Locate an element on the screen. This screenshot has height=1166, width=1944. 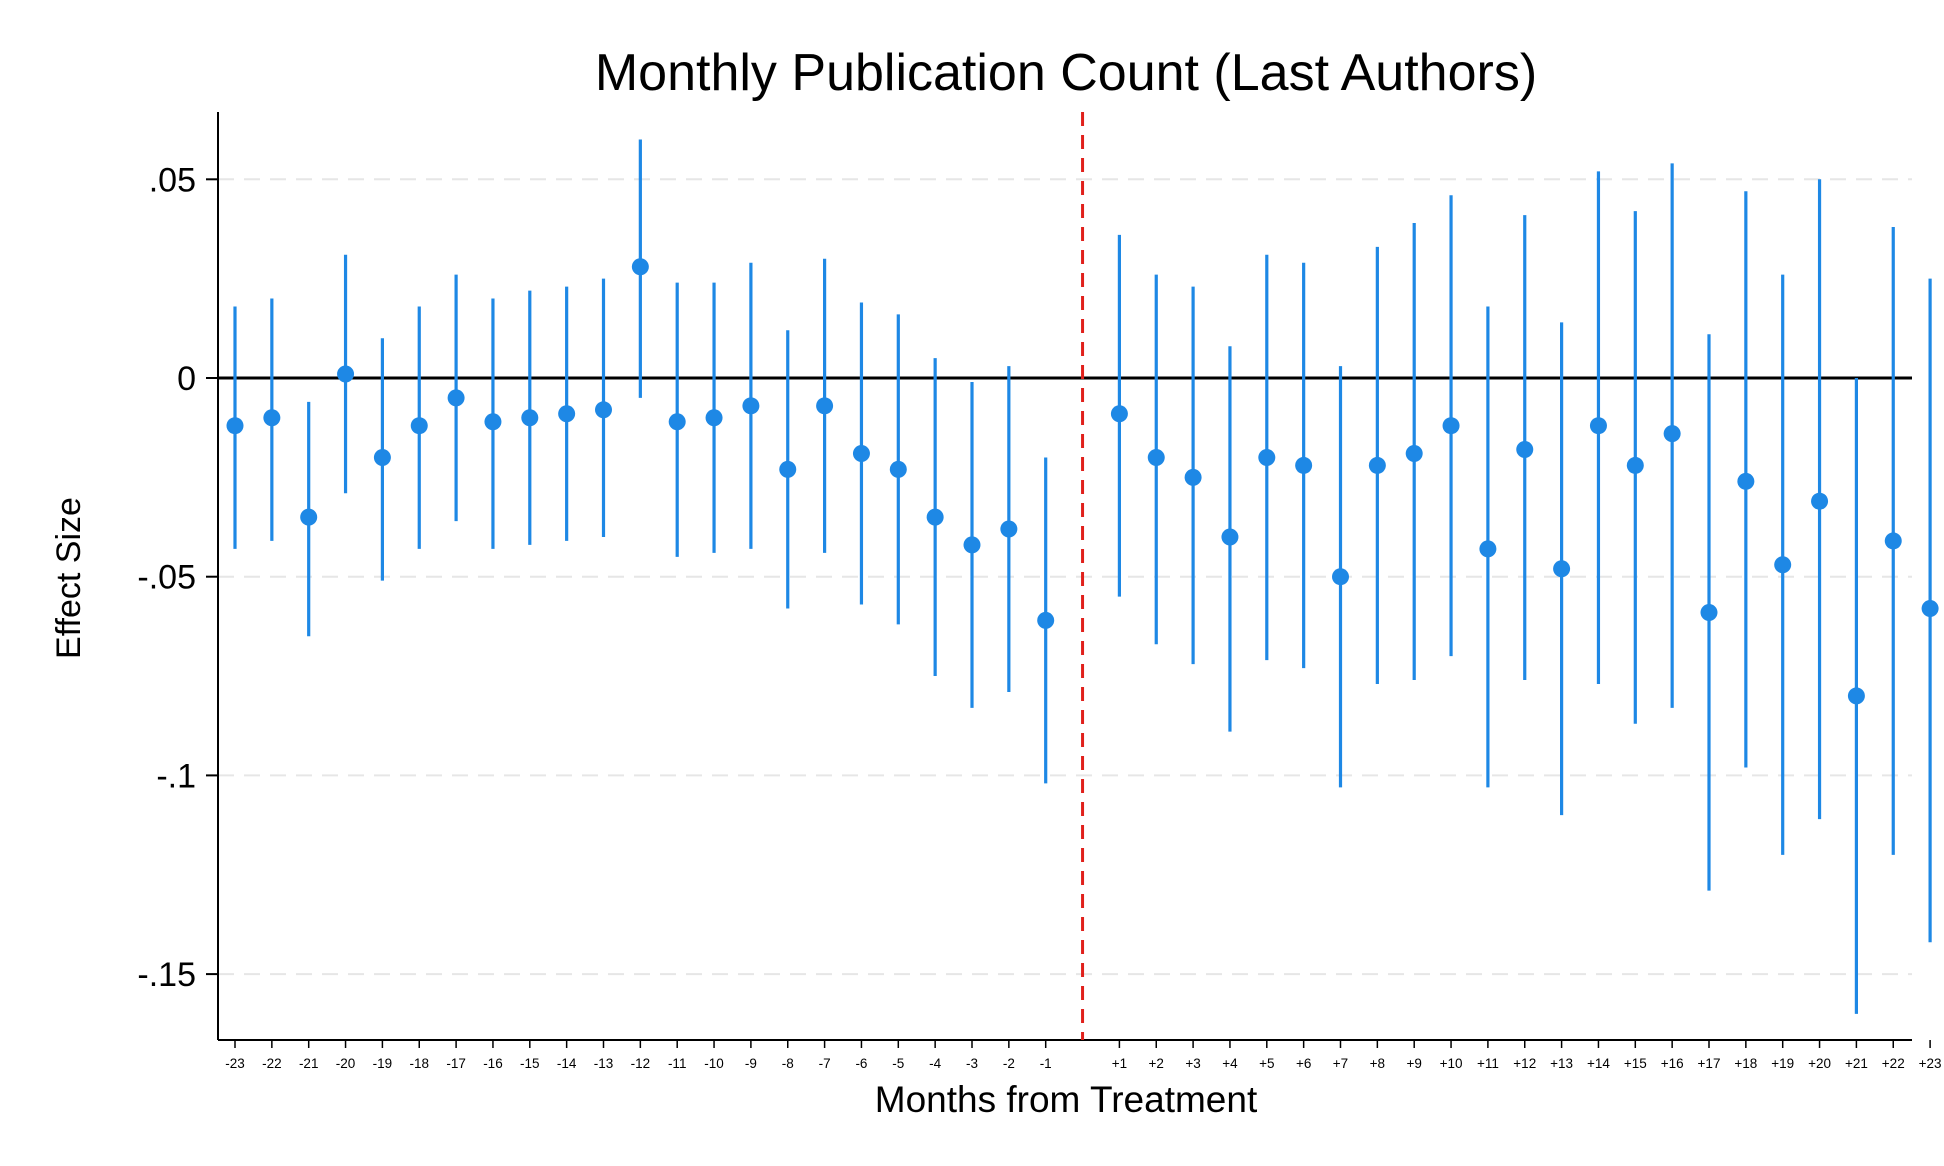
y-tick-labels: .05 0 -.05 -.1 -.15 is located at coordinates (177, 577).